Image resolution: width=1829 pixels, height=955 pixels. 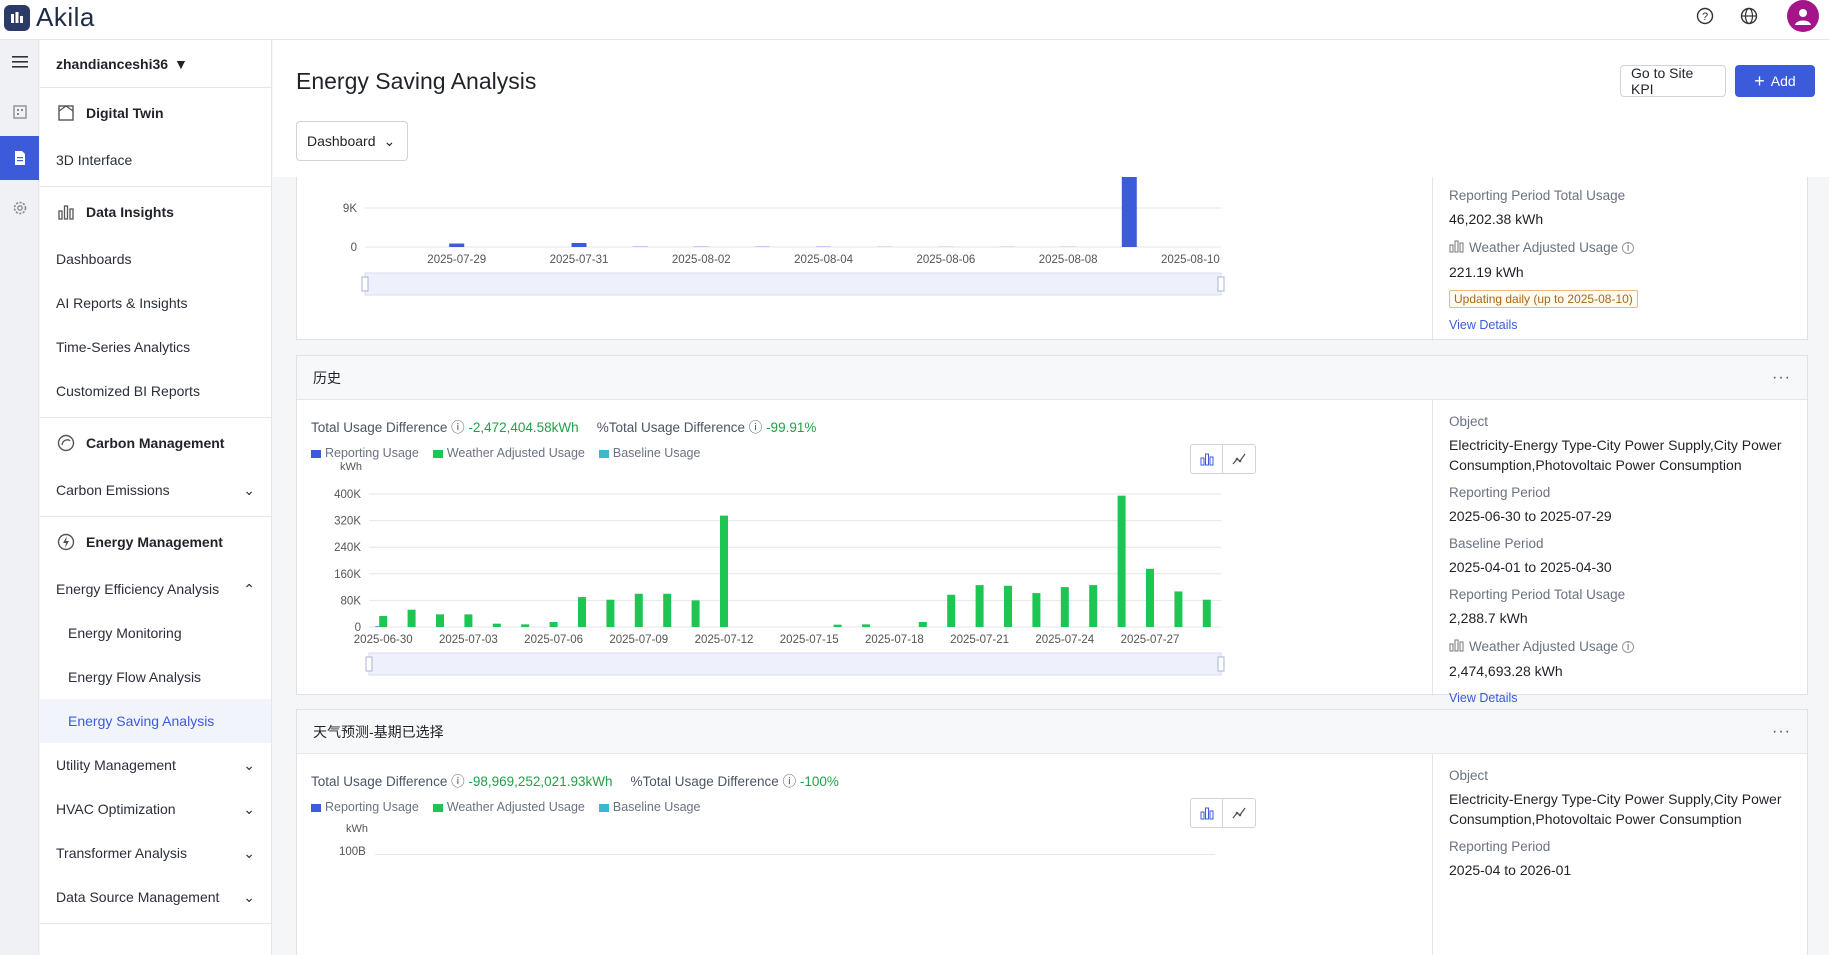 I want to click on logo-mark-icon, so click(x=17, y=17).